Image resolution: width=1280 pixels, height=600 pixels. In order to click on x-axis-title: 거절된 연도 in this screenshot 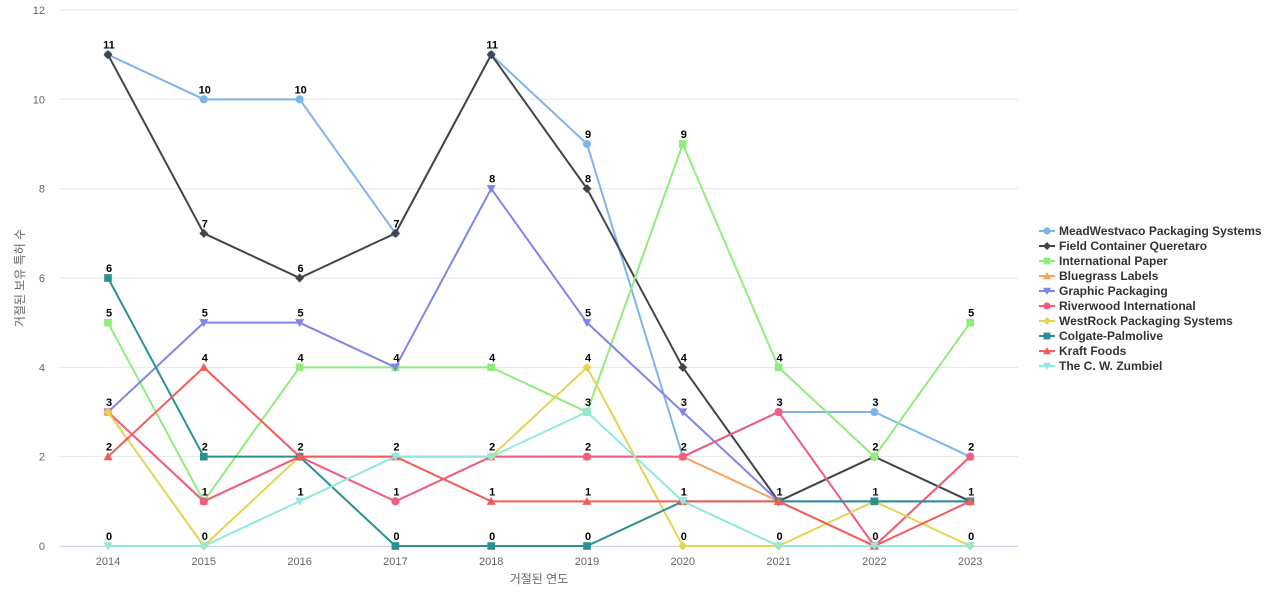, I will do `click(539, 579)`.